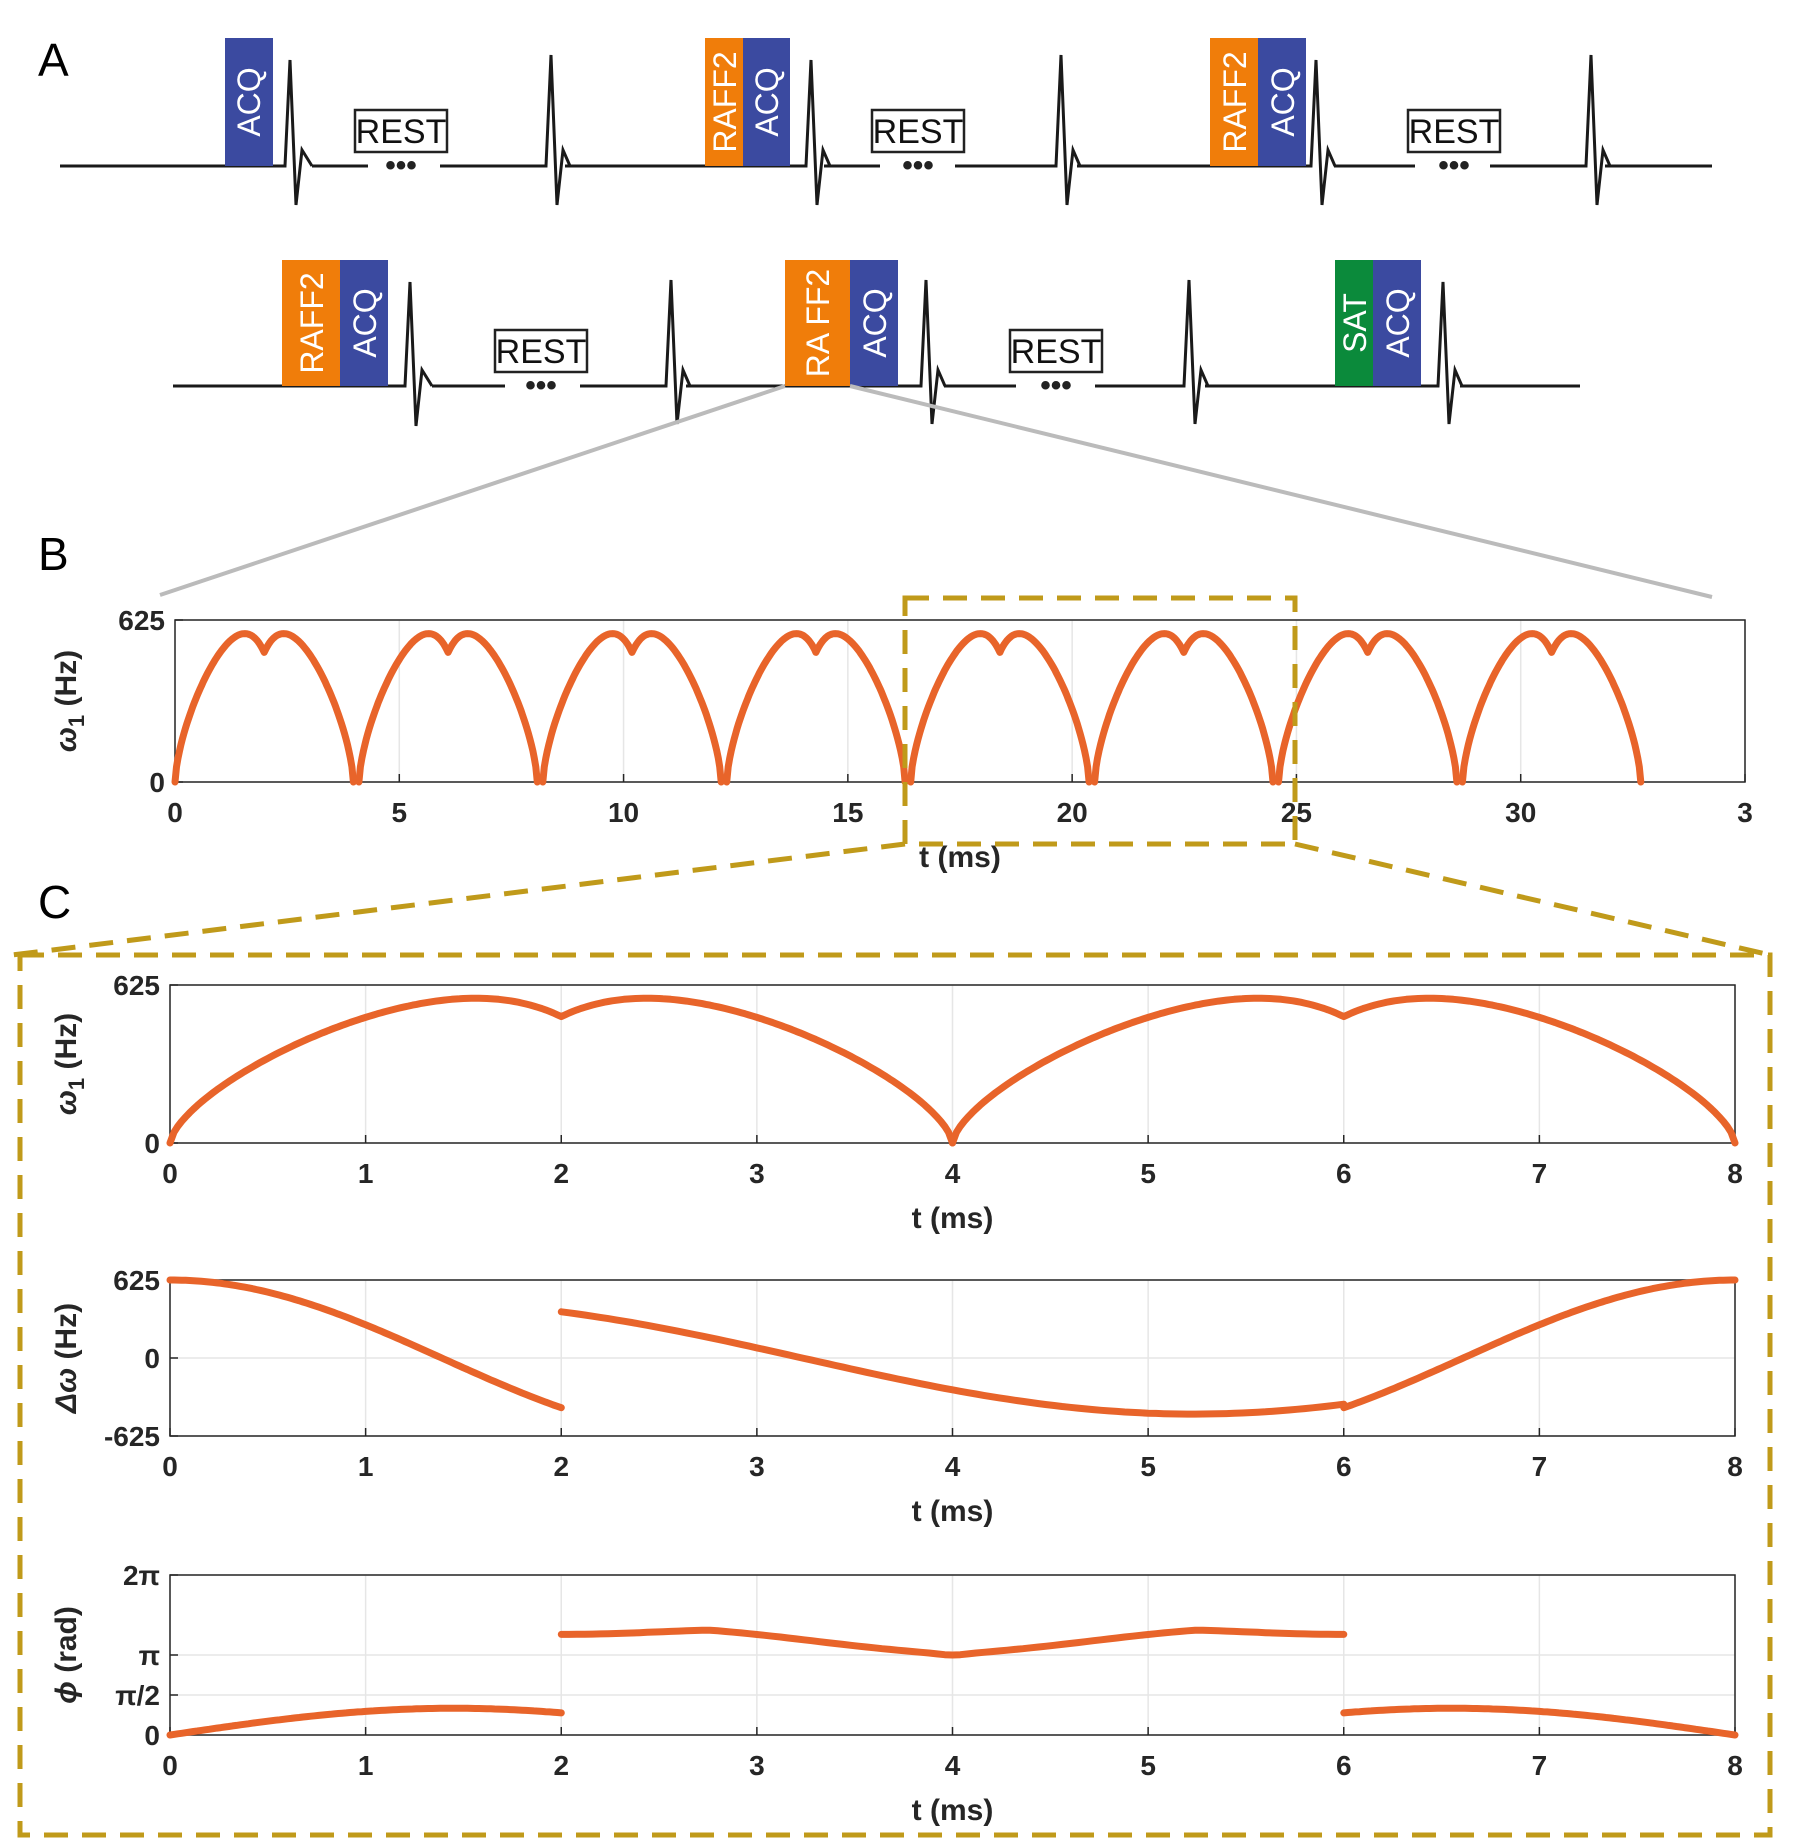 This screenshot has width=1804, height=1841. What do you see at coordinates (141, 1575) in the screenshot?
I see `y-tick-label: 2π` at bounding box center [141, 1575].